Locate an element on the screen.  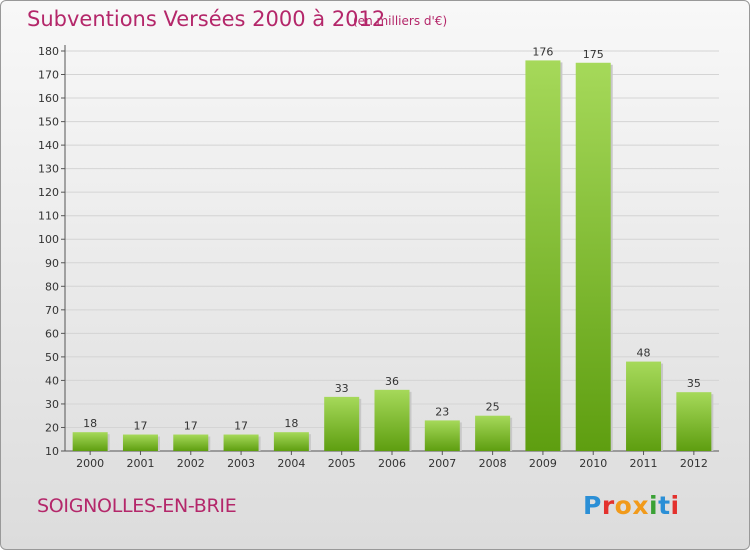
logo-letter: x is located at coordinates (640, 505).